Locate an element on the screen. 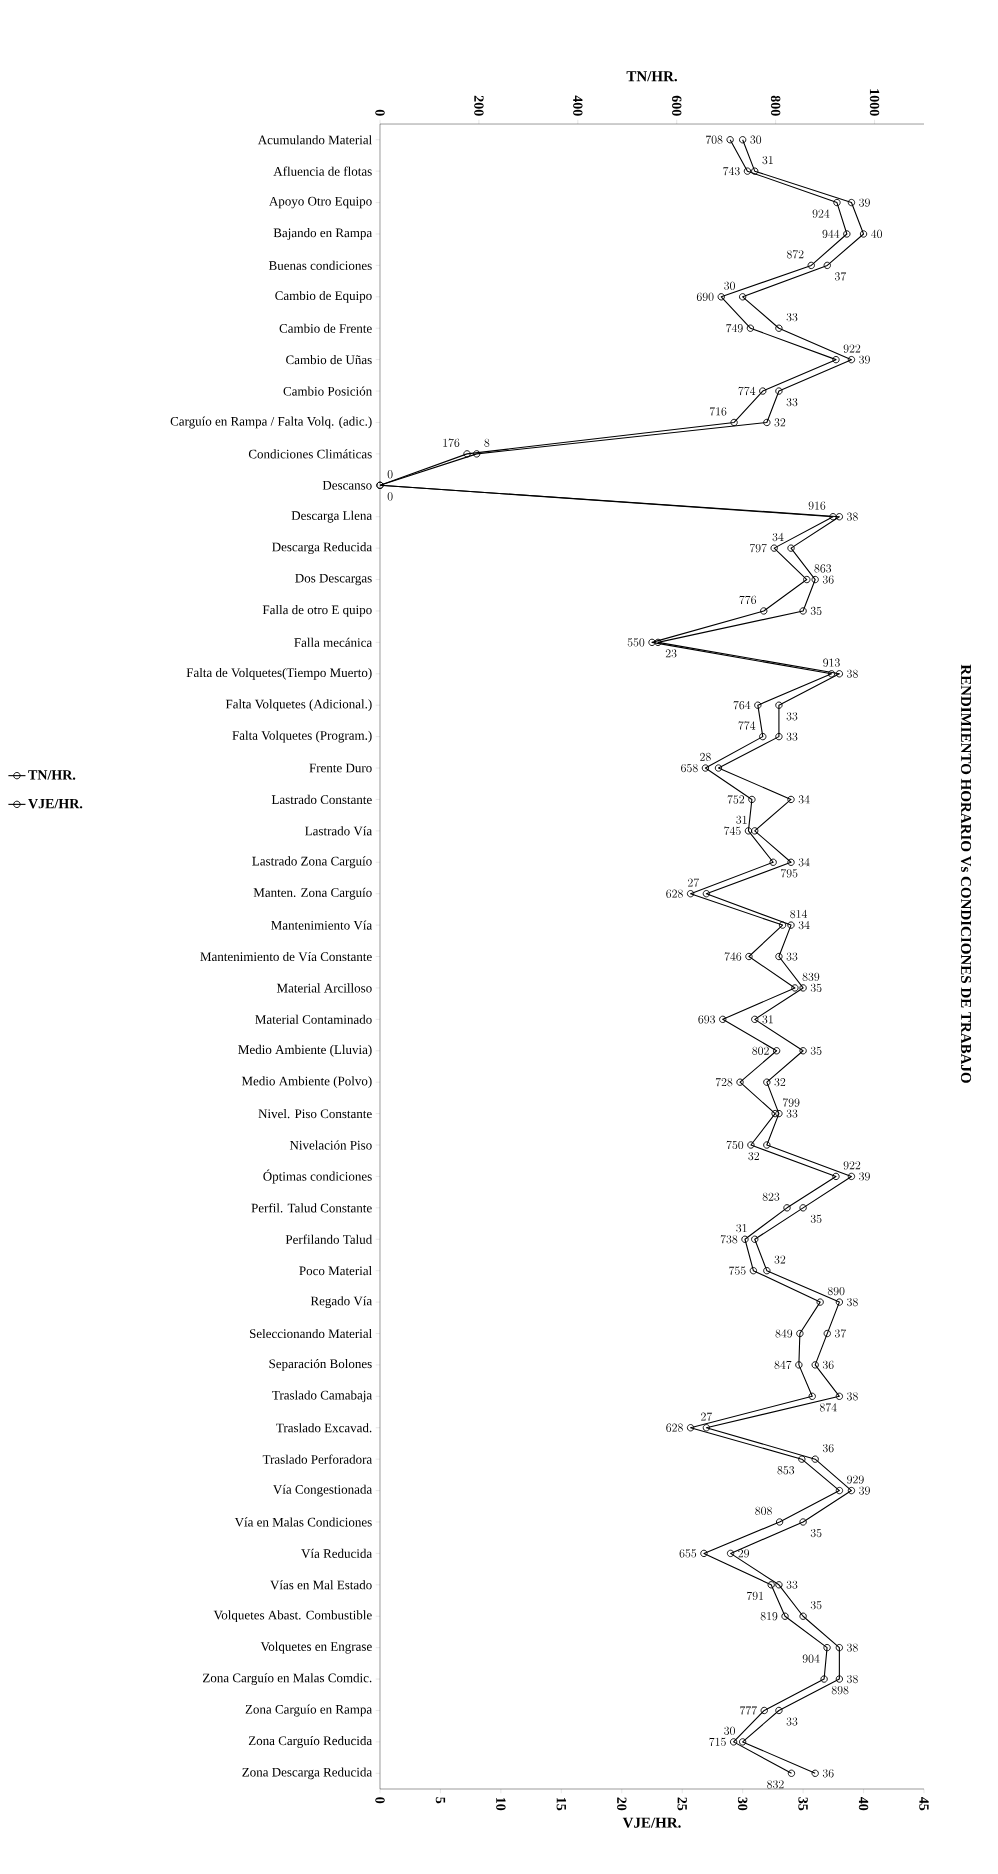 Image resolution: width=998 pixels, height=1874 pixels. x-tick-label: 40 is located at coordinates (863, 1804).